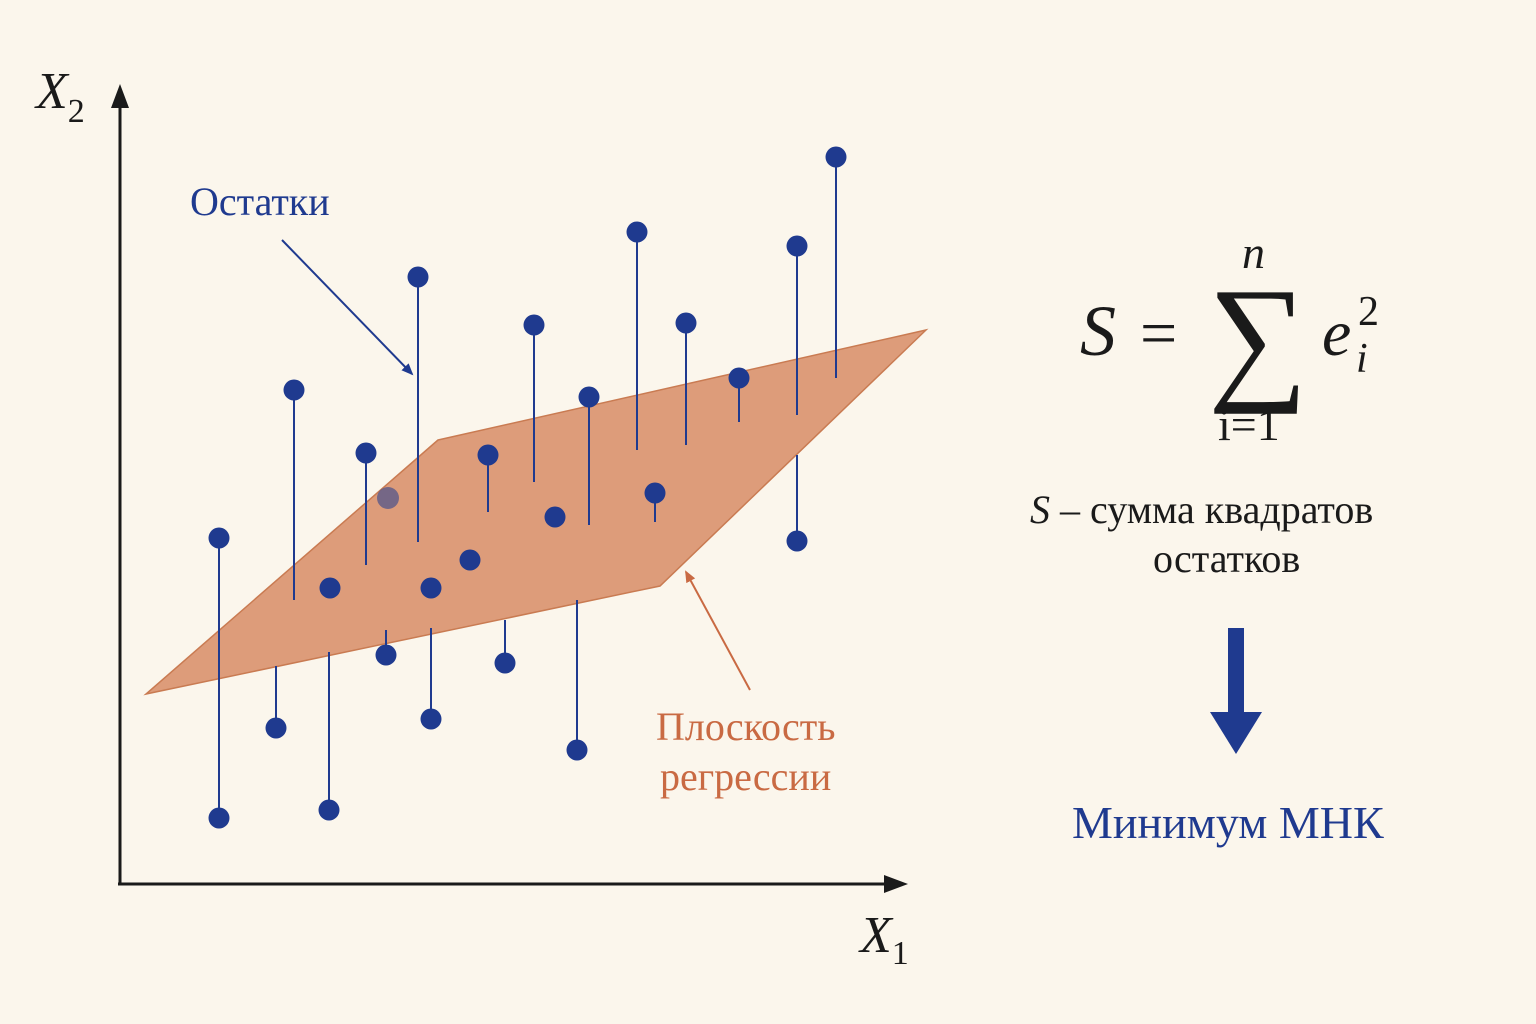 This screenshot has height=1024, width=1536. Describe the element at coordinates (745, 776) in the screenshot. I see `plane-label-line2: регрессии` at that location.